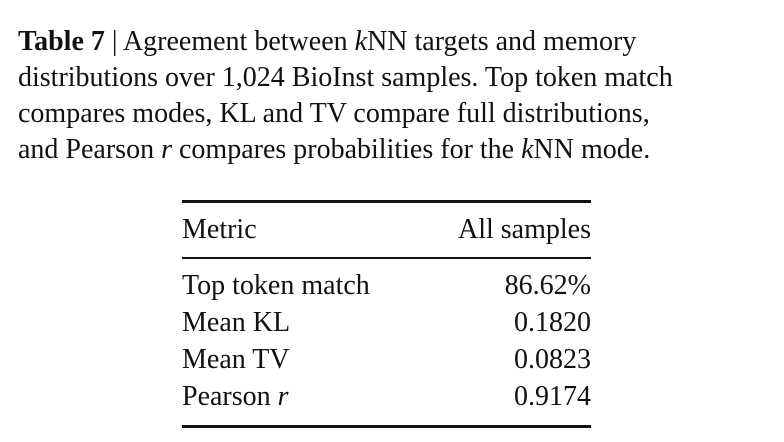  I want to click on row: Pearson r 0.9174, so click(386, 402).